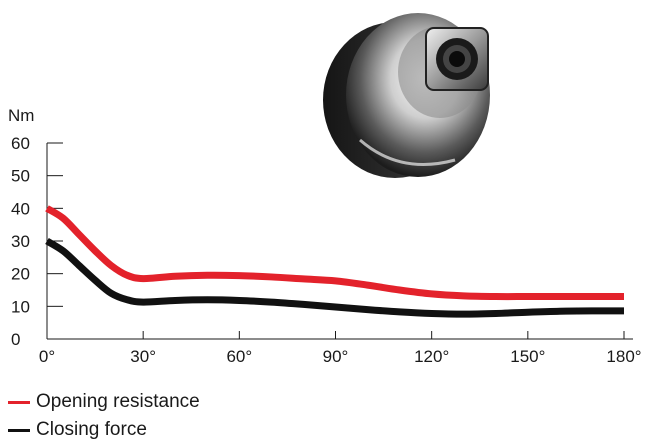 This screenshot has height=445, width=659. What do you see at coordinates (239, 356) in the screenshot?
I see `x-tick-label: 60°` at bounding box center [239, 356].